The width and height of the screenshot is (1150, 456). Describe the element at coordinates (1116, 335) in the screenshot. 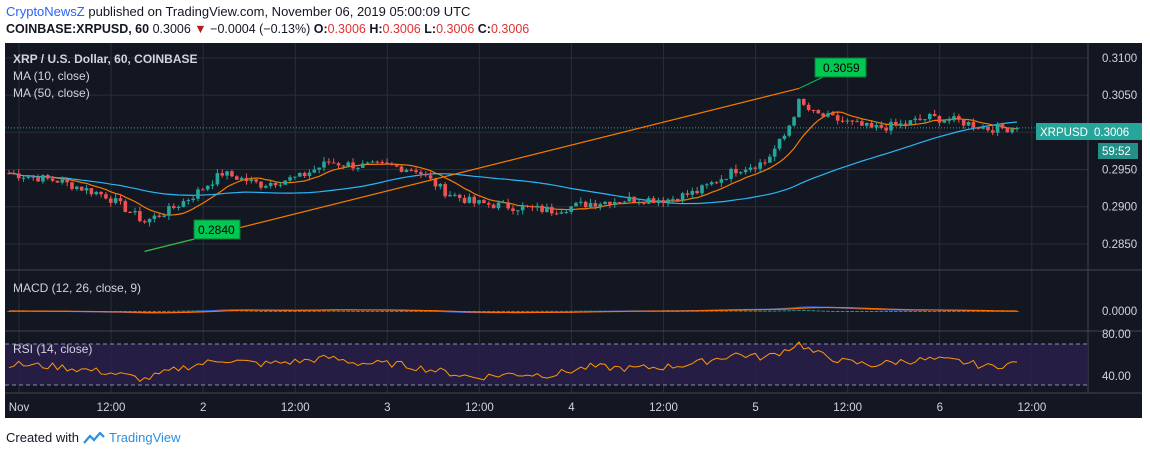

I see `rsi-axis-tick: 80.00` at that location.